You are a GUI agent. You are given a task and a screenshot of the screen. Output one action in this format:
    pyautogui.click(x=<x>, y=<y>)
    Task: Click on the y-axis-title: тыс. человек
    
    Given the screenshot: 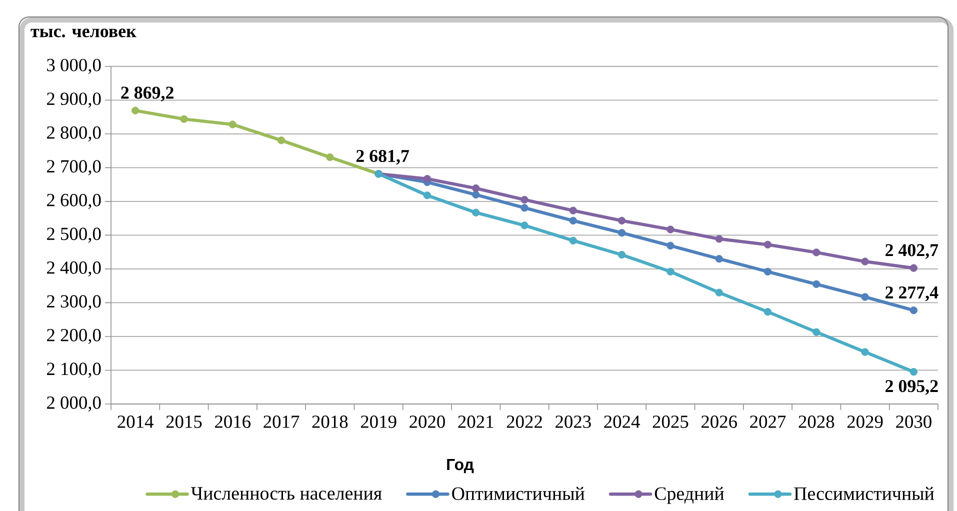 What is the action you would take?
    pyautogui.click(x=83, y=33)
    